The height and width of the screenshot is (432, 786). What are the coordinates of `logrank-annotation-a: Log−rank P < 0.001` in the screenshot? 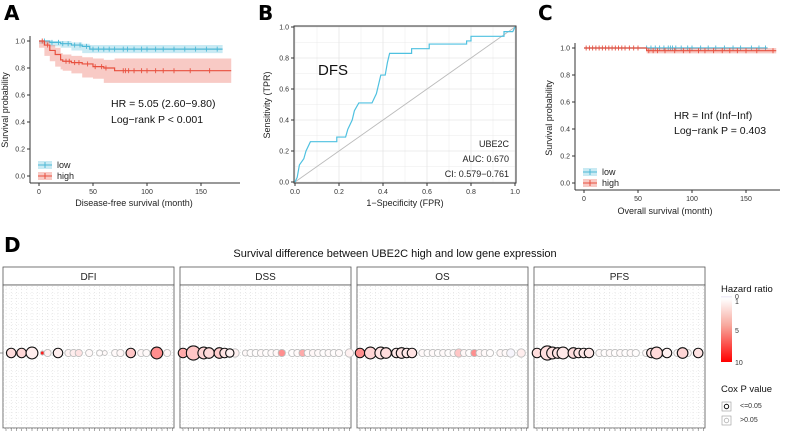 It's located at (157, 120).